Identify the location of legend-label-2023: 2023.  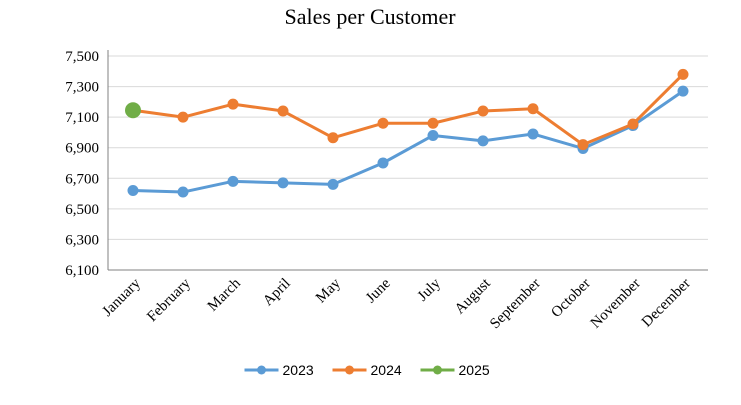
(298, 370).